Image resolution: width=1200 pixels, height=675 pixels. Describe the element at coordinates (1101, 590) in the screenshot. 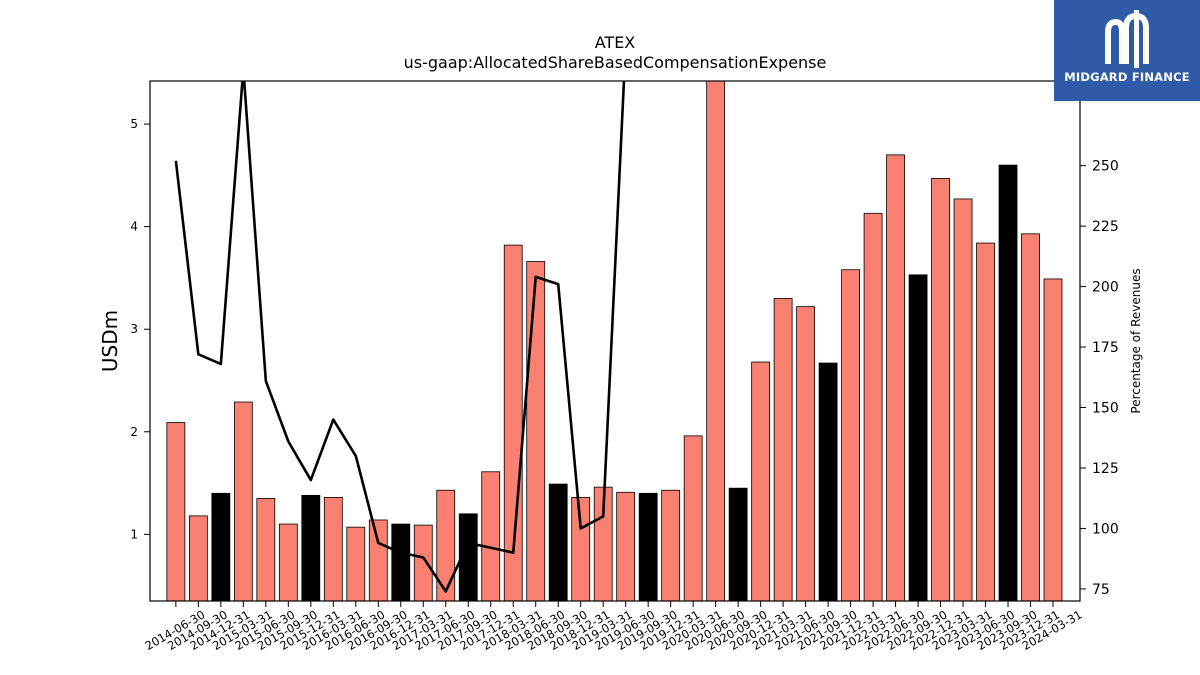

I see `y2-tick-label: 75` at that location.